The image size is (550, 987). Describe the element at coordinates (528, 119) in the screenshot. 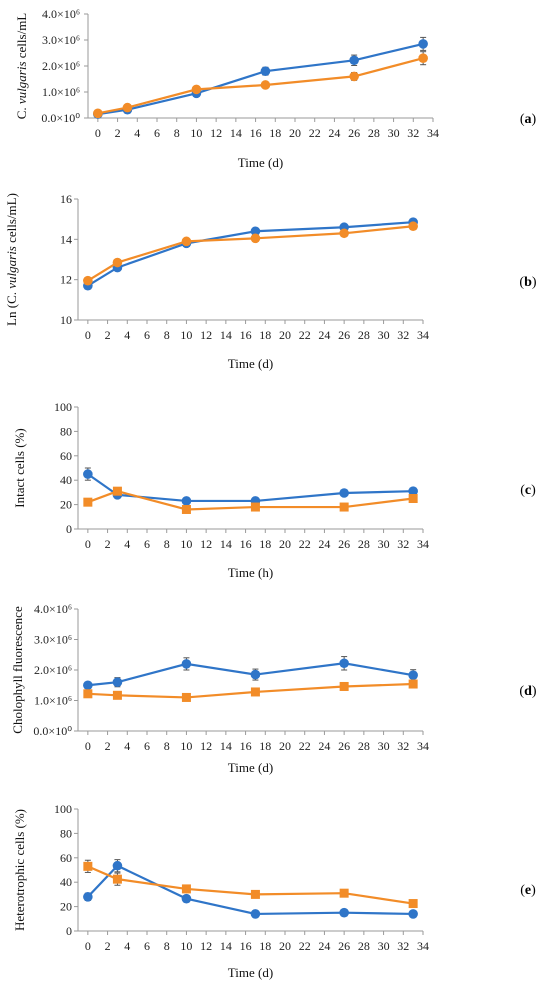

I see `panel-label: (a)` at that location.